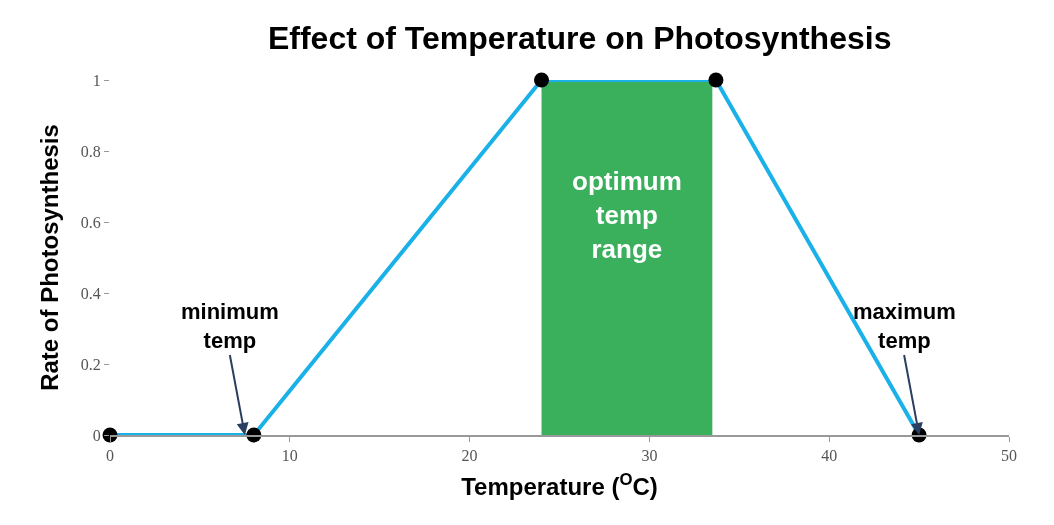 Image resolution: width=1054 pixels, height=525 pixels. I want to click on x-axis-title: Temperature ($^{O}$C), so click(559, 484).